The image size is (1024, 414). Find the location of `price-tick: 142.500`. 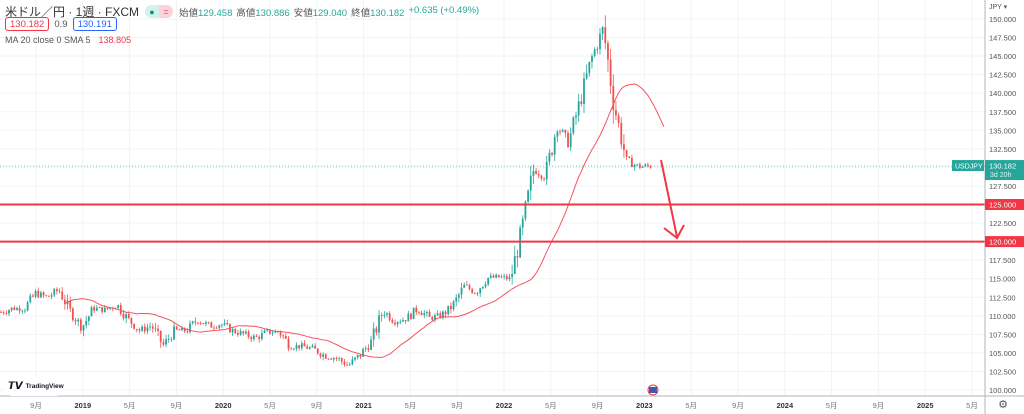

price-tick: 142.500 is located at coordinates (1002, 75).